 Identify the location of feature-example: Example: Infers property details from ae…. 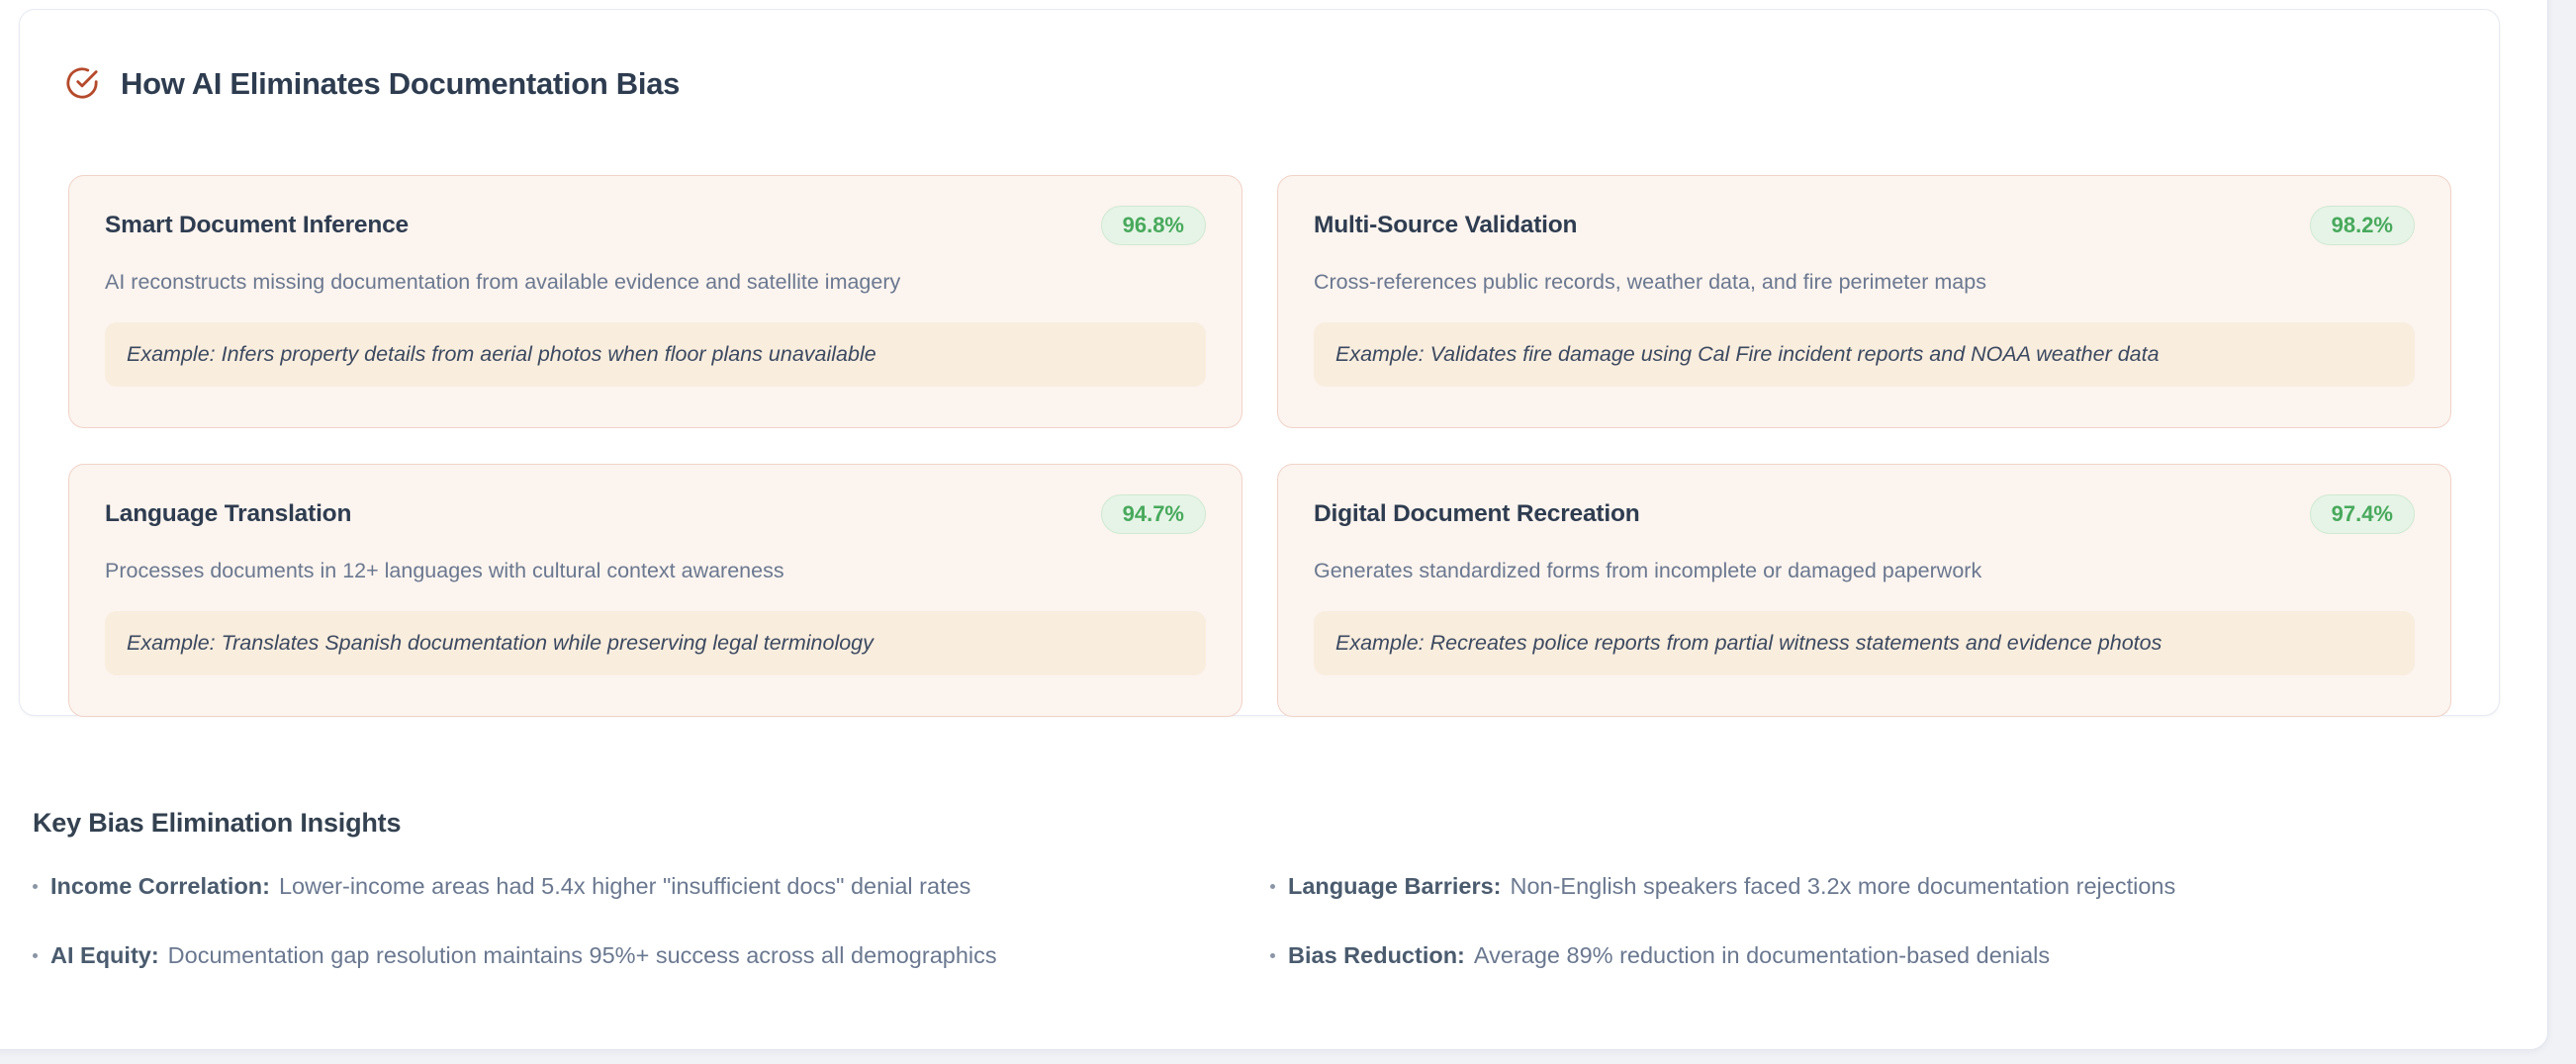
(655, 354).